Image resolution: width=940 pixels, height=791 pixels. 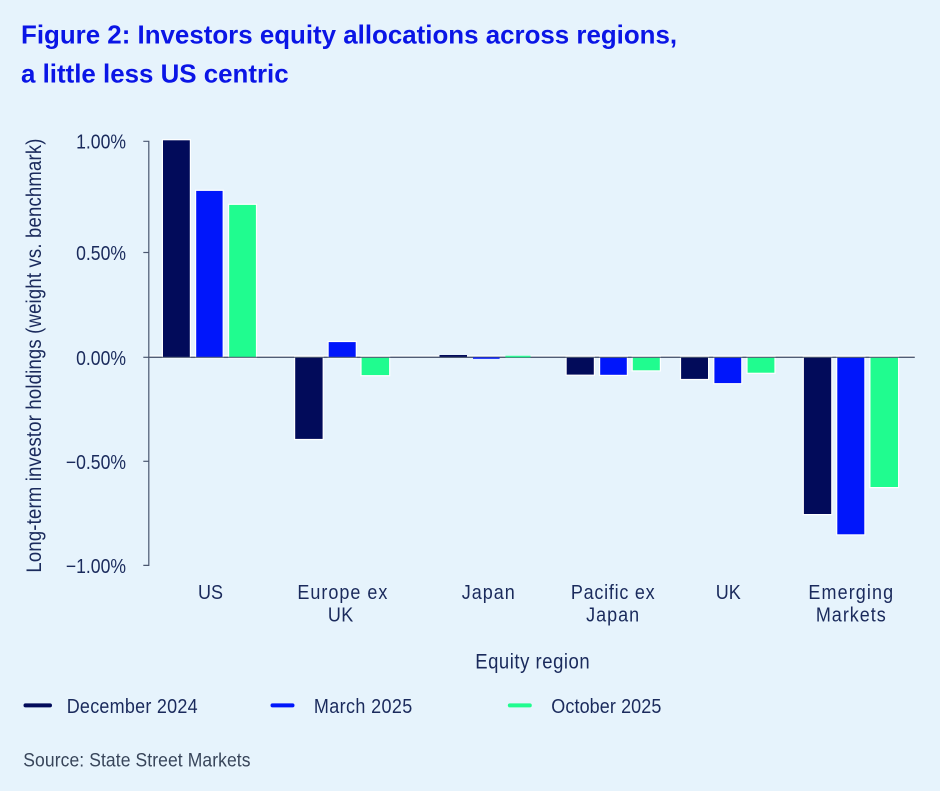 I want to click on svg-text: 0.00%, so click(x=101, y=358).